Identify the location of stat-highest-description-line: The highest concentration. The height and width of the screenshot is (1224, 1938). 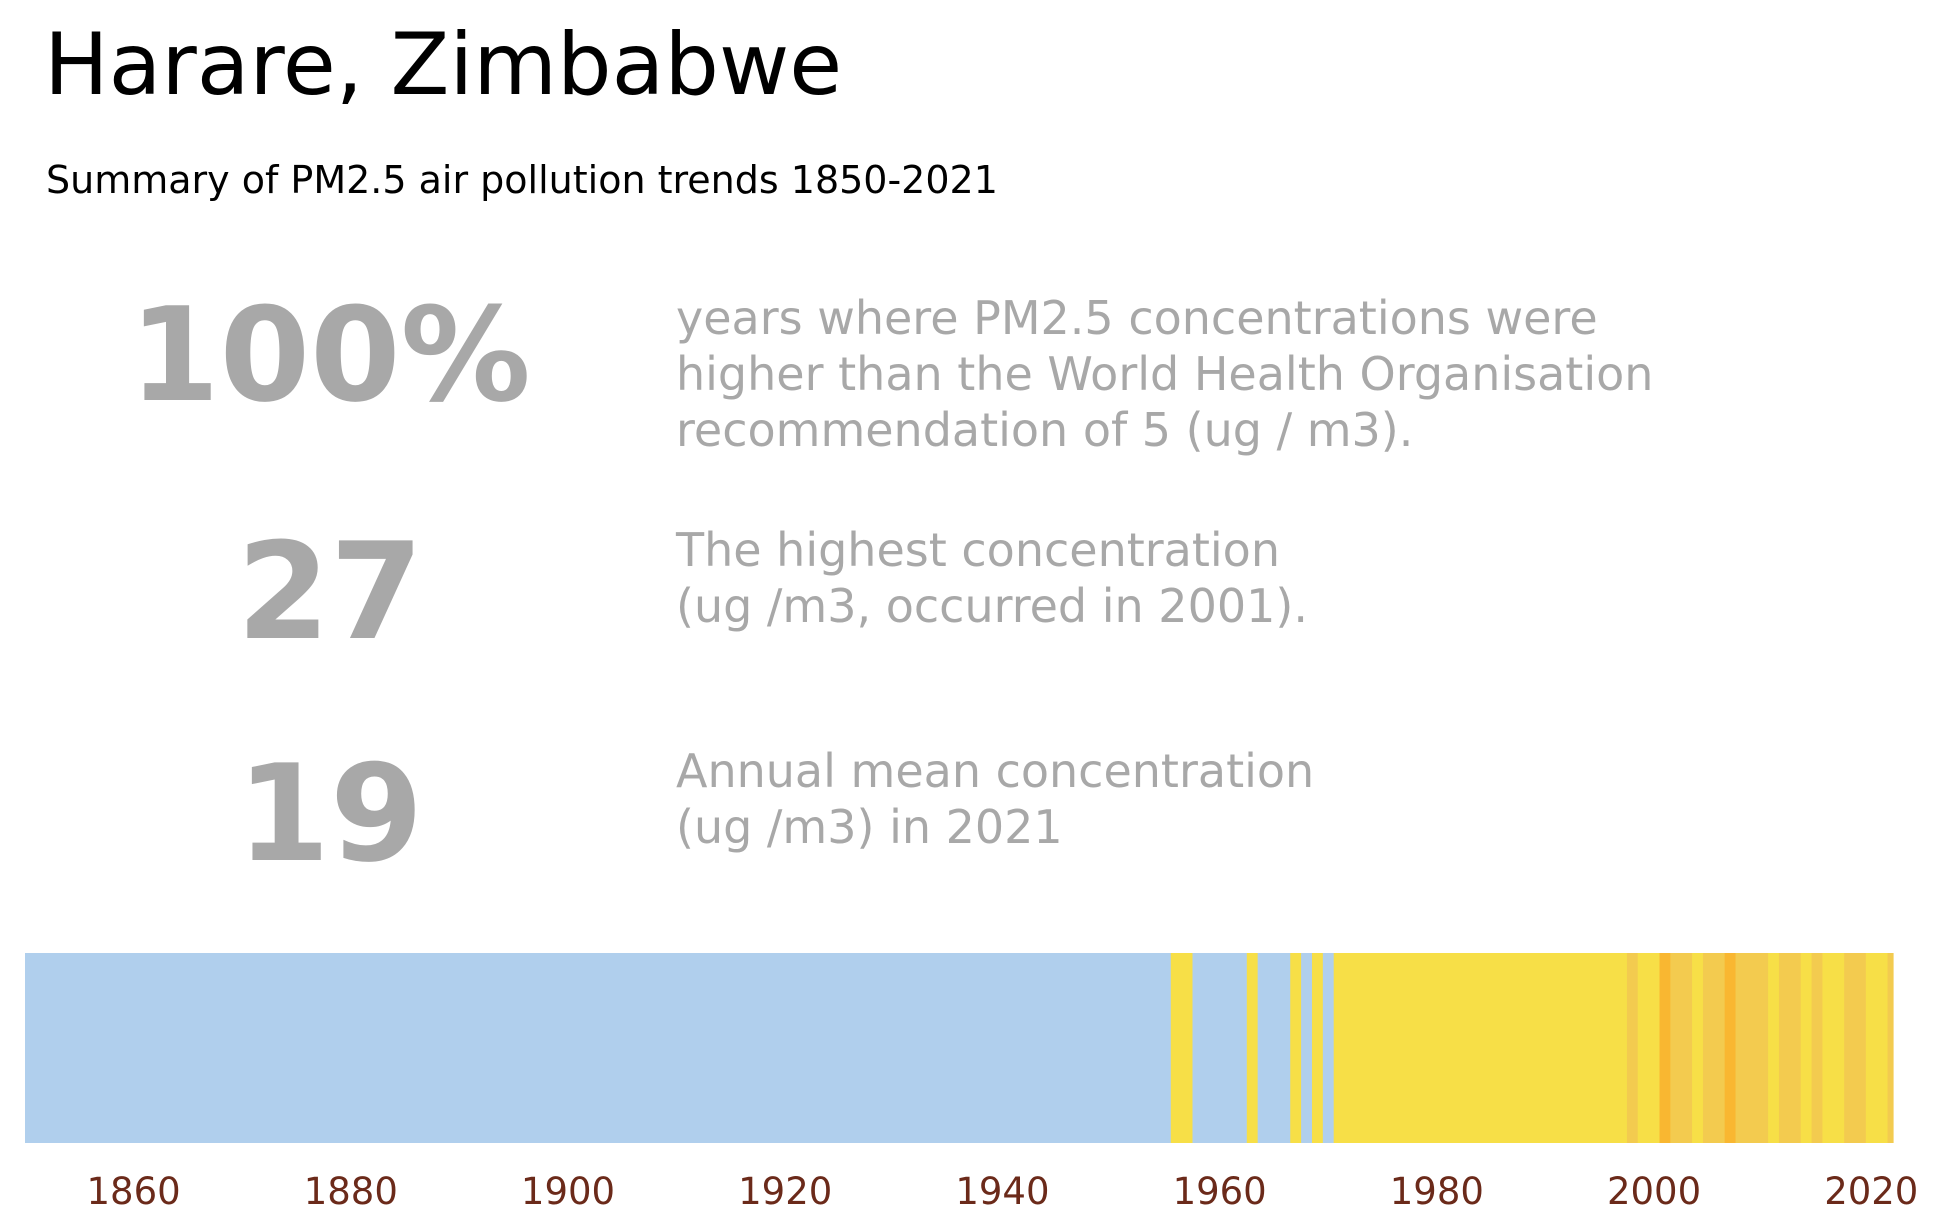
(978, 550).